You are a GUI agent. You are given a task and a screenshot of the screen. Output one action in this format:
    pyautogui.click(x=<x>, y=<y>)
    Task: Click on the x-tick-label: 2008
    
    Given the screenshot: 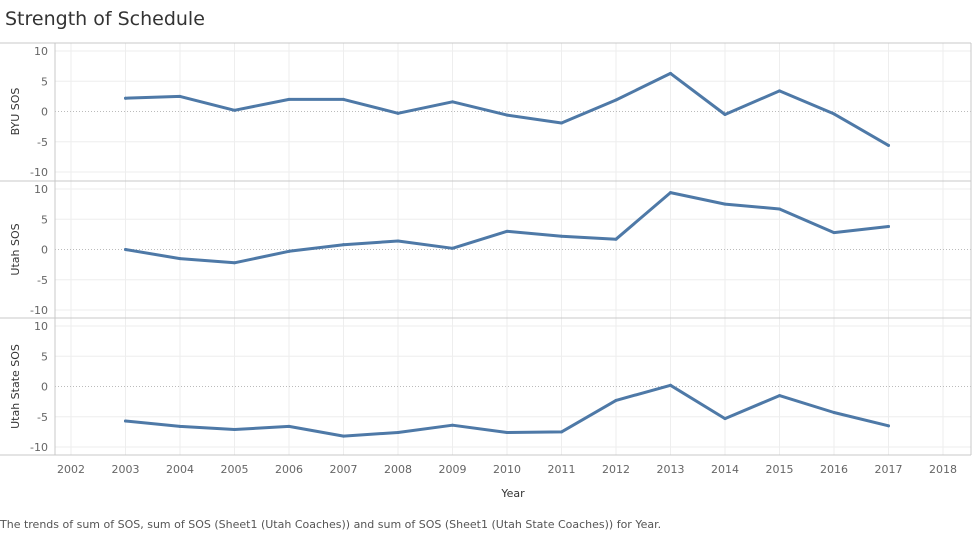 What is the action you would take?
    pyautogui.click(x=398, y=469)
    